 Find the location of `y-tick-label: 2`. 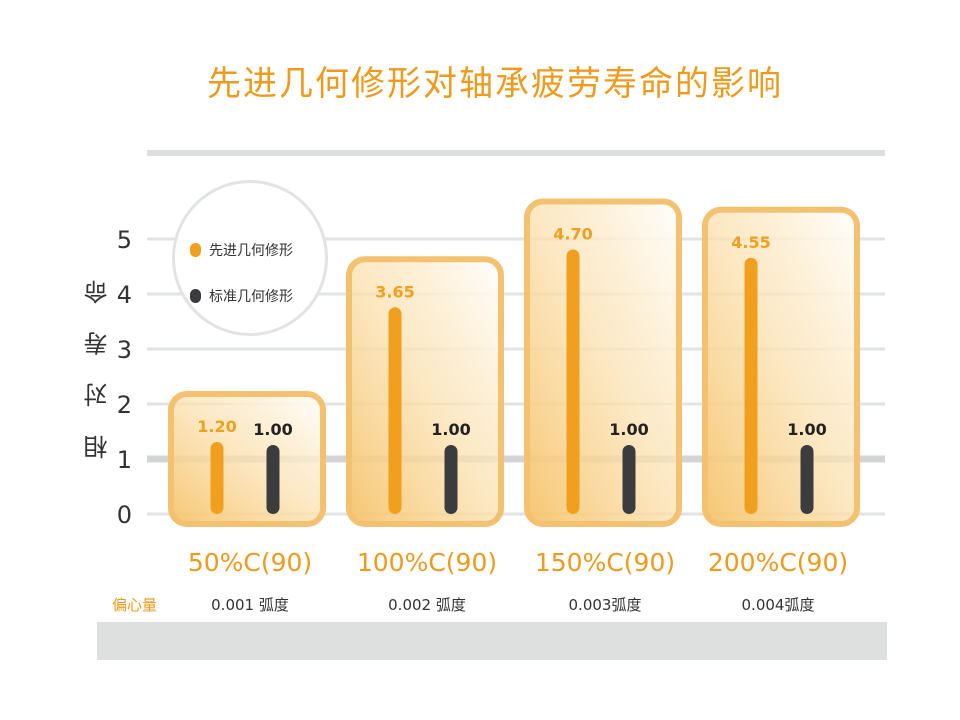

y-tick-label: 2 is located at coordinates (124, 405).